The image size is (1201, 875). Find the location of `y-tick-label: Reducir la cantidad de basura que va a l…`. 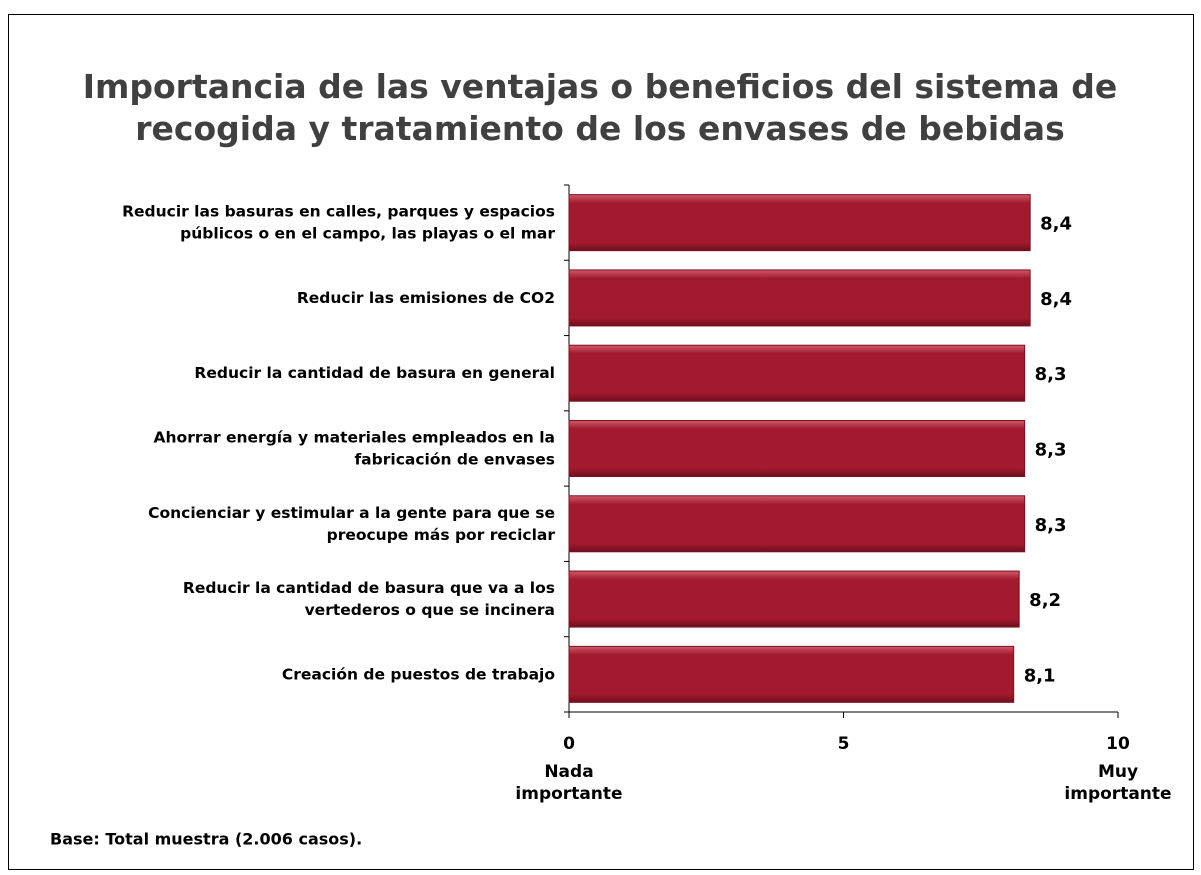

y-tick-label: Reducir la cantidad de basura que va a l… is located at coordinates (369, 599).